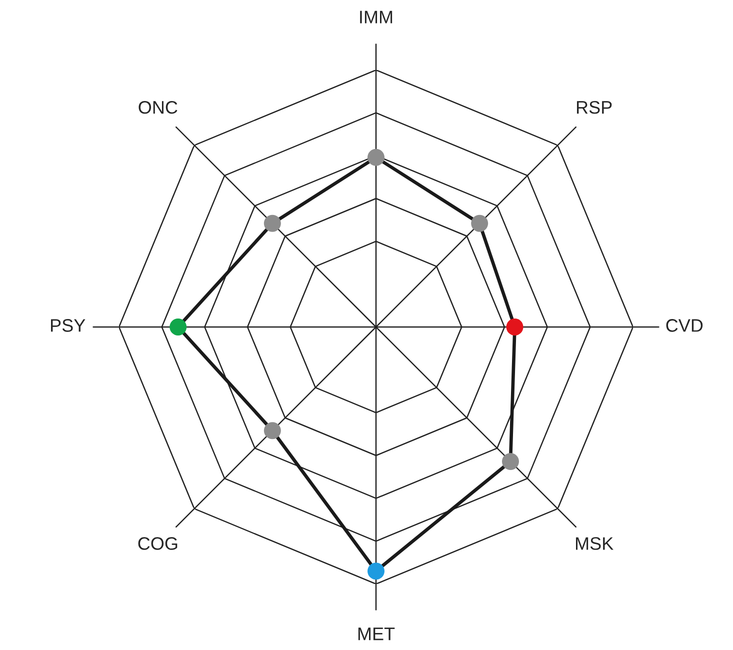 The width and height of the screenshot is (733, 650). What do you see at coordinates (158, 107) in the screenshot?
I see `spoke-label: ONC` at bounding box center [158, 107].